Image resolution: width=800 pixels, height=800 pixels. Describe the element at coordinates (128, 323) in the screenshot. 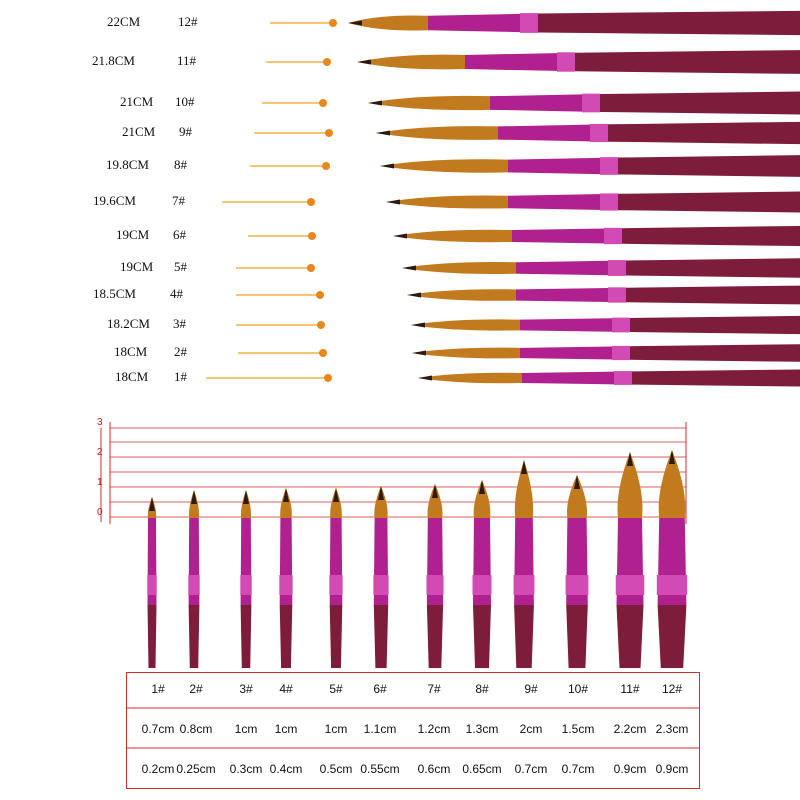

I see `brush-length-label: 18.2CM` at that location.